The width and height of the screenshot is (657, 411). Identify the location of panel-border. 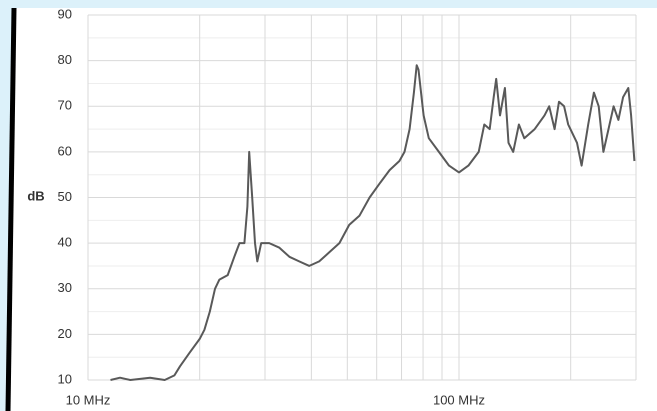
(11, 209).